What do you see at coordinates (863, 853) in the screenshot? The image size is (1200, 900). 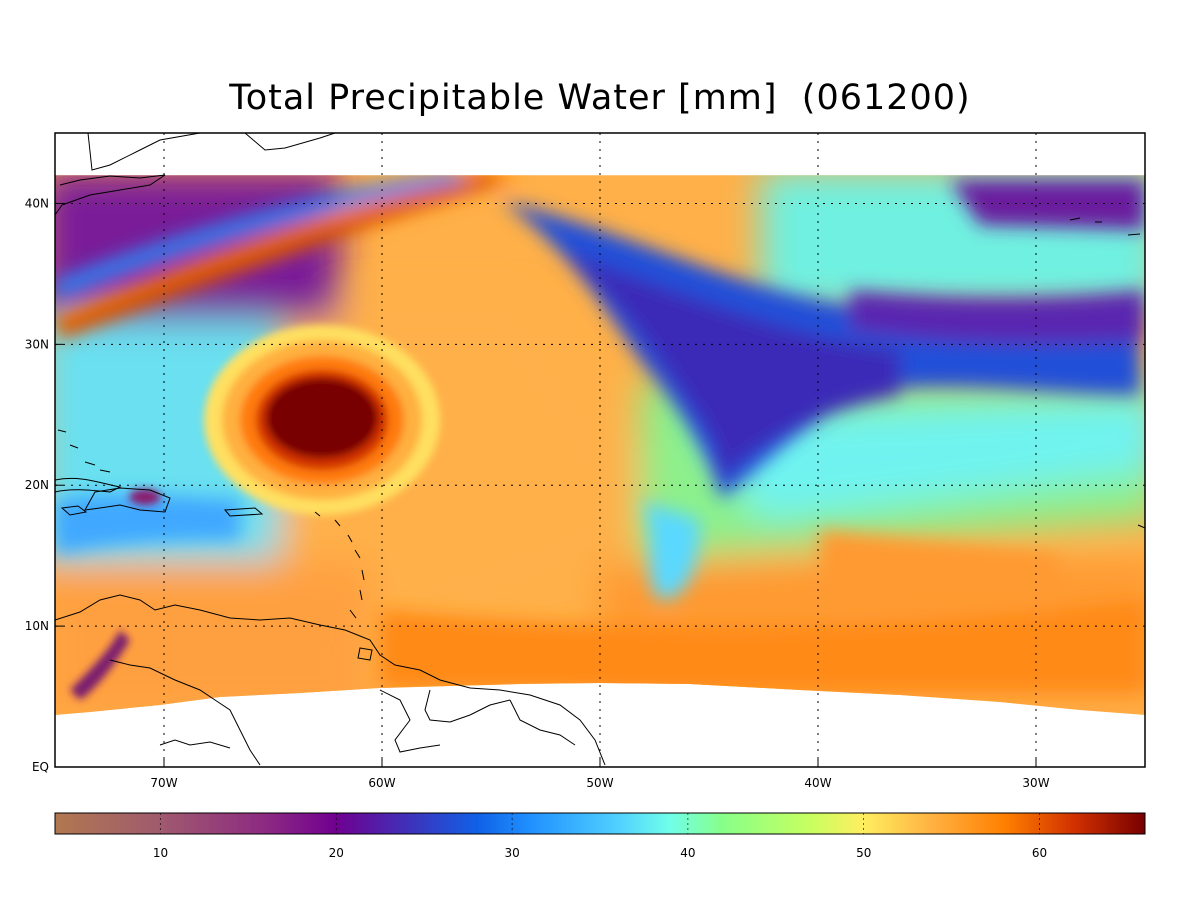 I see `colorbar-tick-label: 50` at bounding box center [863, 853].